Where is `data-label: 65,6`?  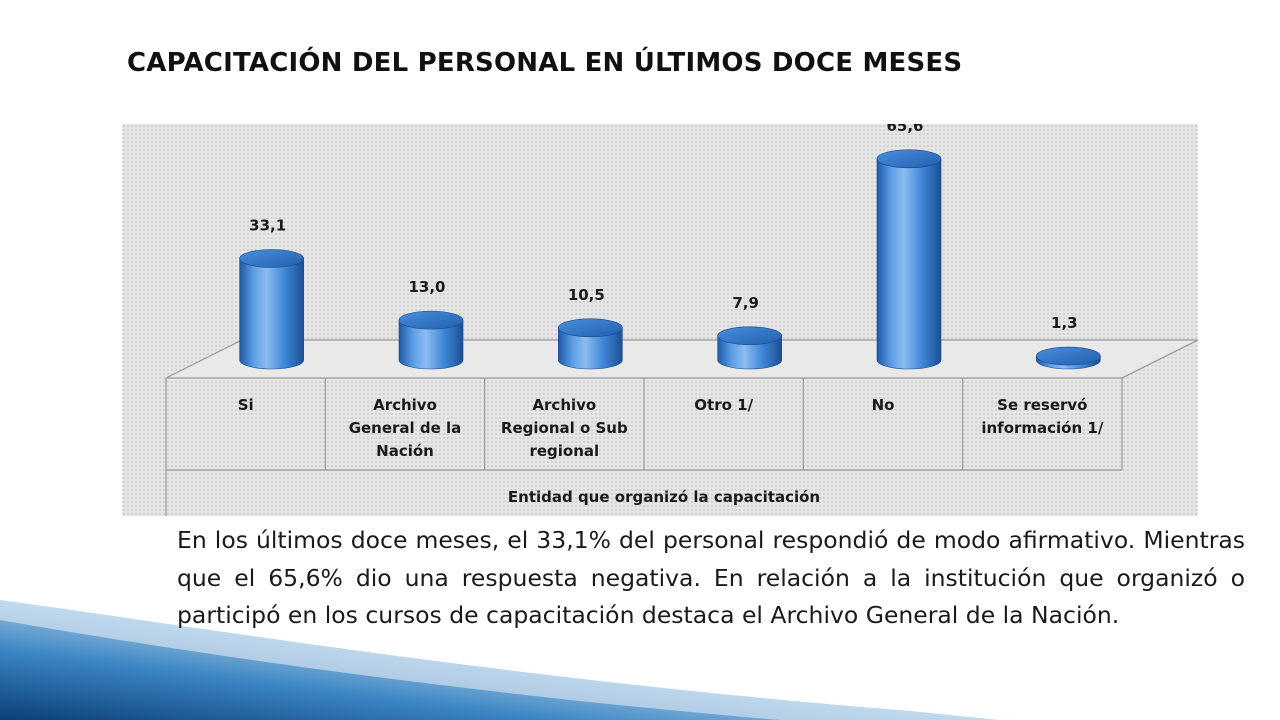
data-label: 65,6 is located at coordinates (904, 129).